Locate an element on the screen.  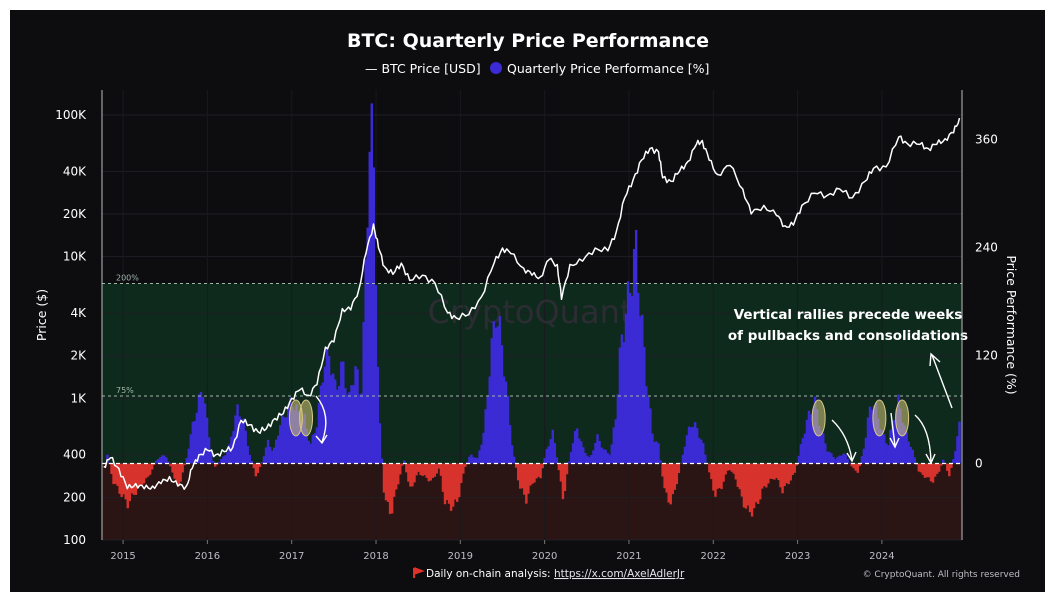
x-tick-5: 2020 is located at coordinates (544, 556).